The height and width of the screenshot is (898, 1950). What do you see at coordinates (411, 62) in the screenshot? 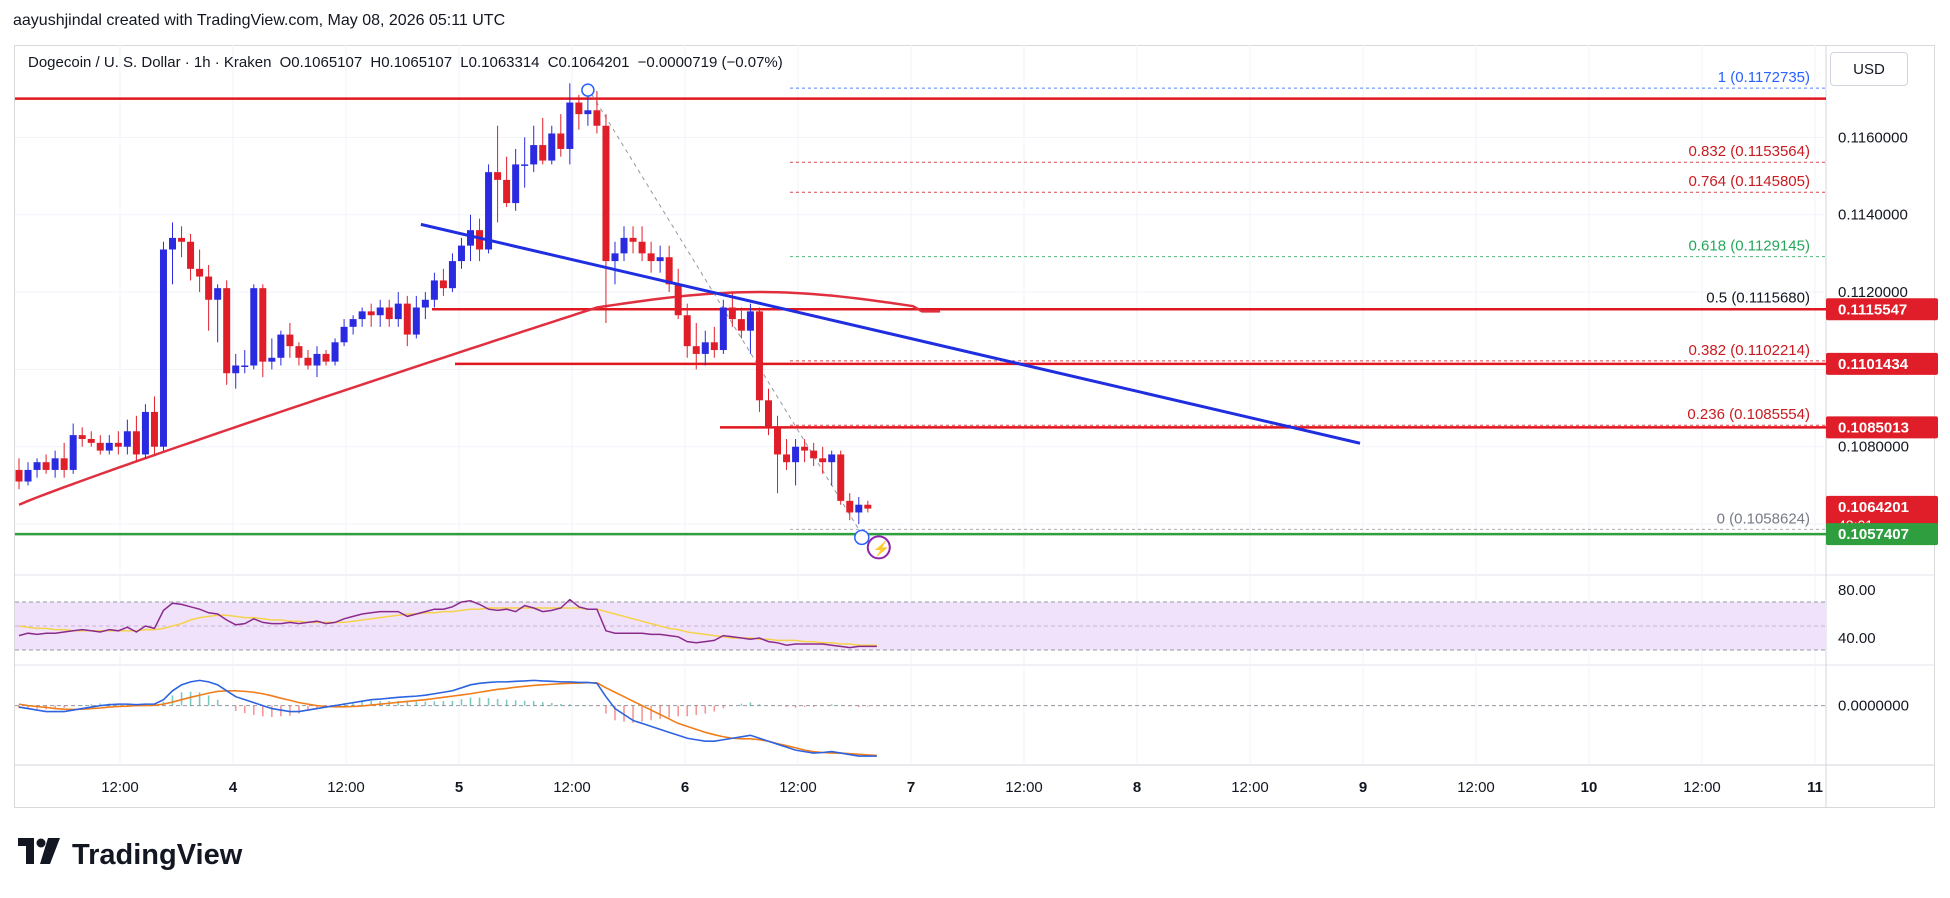
I see `high-value: H0.1065107` at bounding box center [411, 62].